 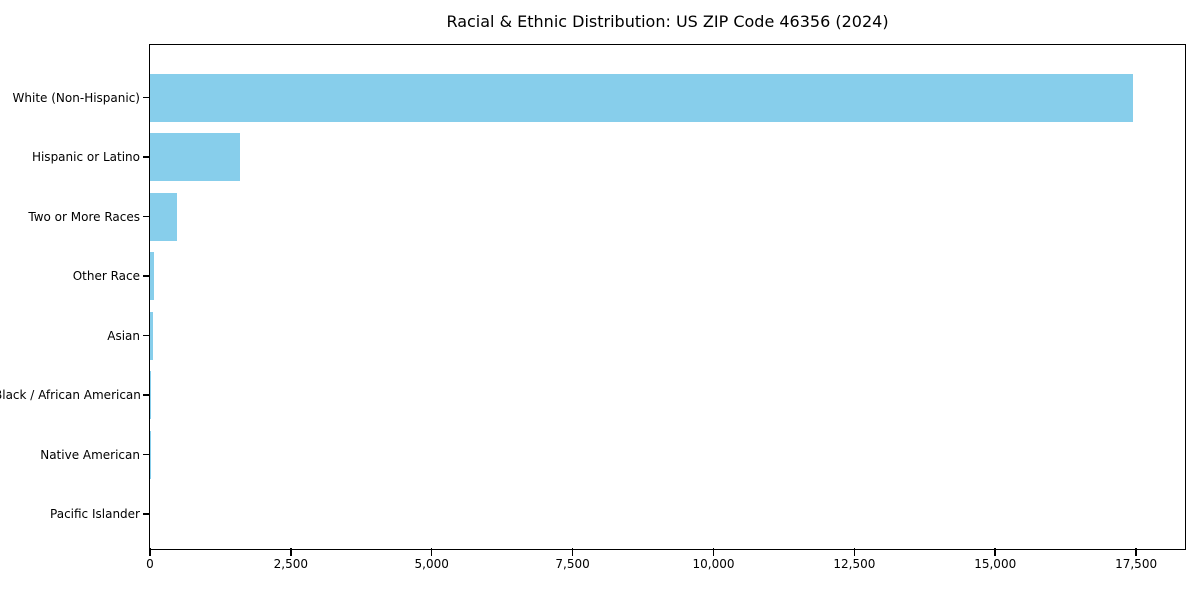 What do you see at coordinates (572, 564) in the screenshot?
I see `x-tick-label: 7,500` at bounding box center [572, 564].